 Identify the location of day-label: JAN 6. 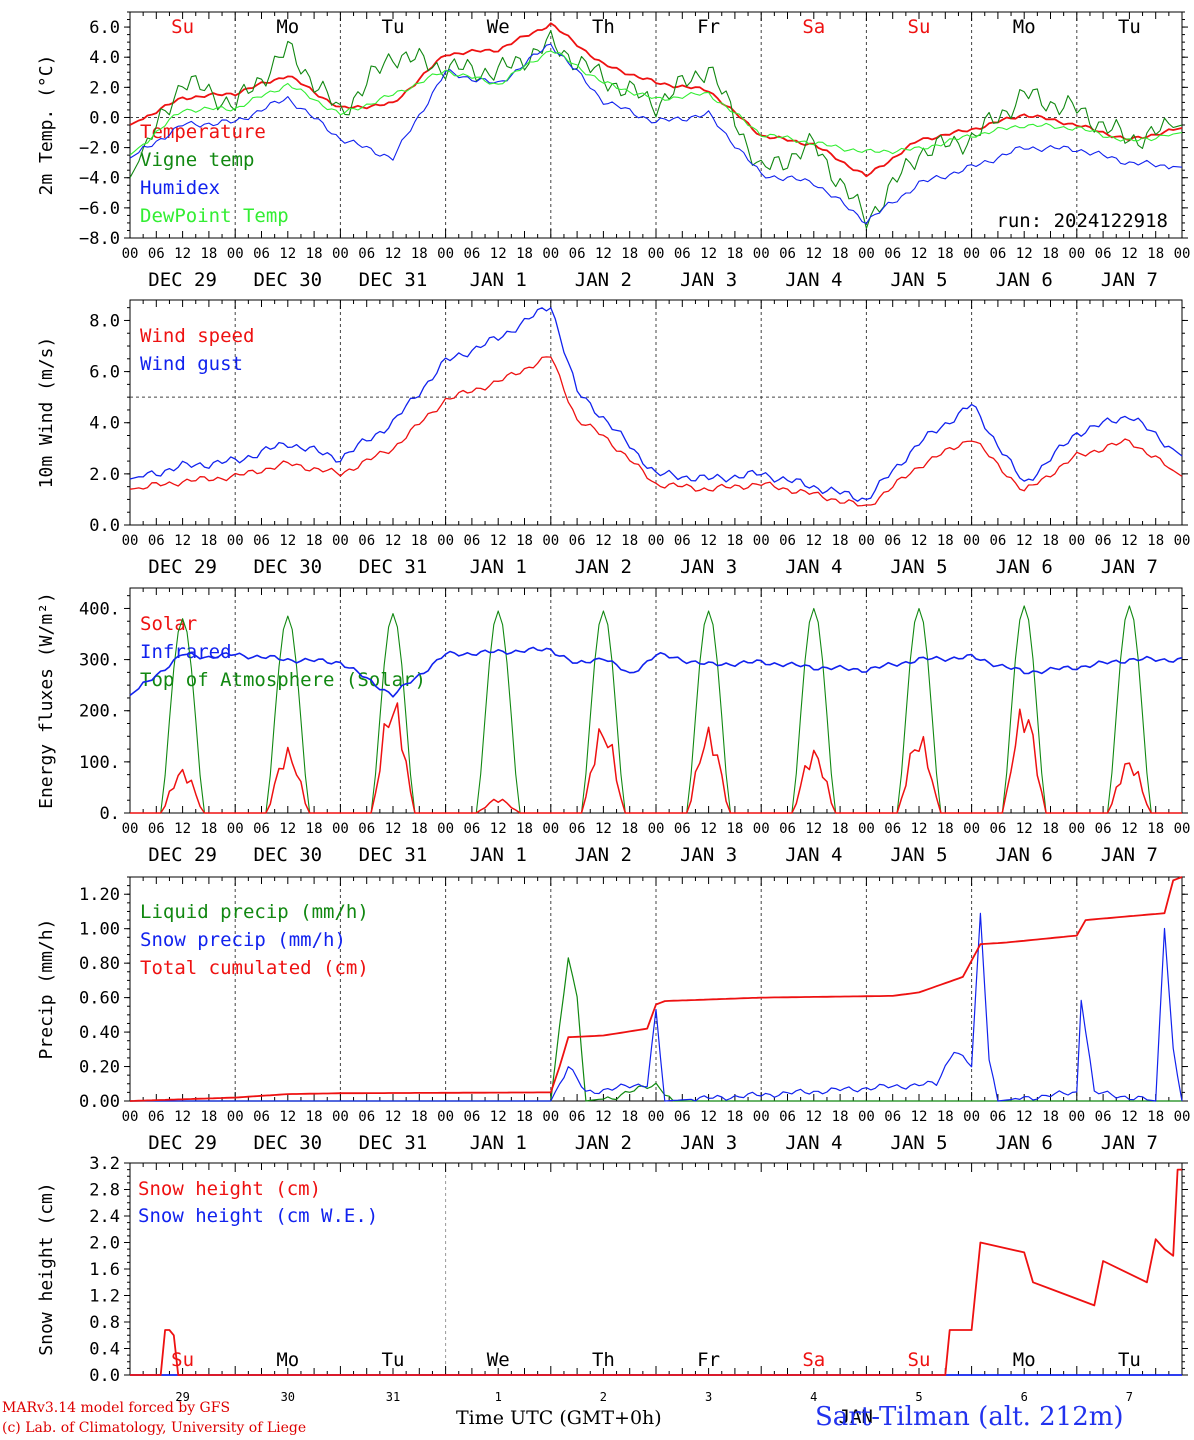
(1024, 855).